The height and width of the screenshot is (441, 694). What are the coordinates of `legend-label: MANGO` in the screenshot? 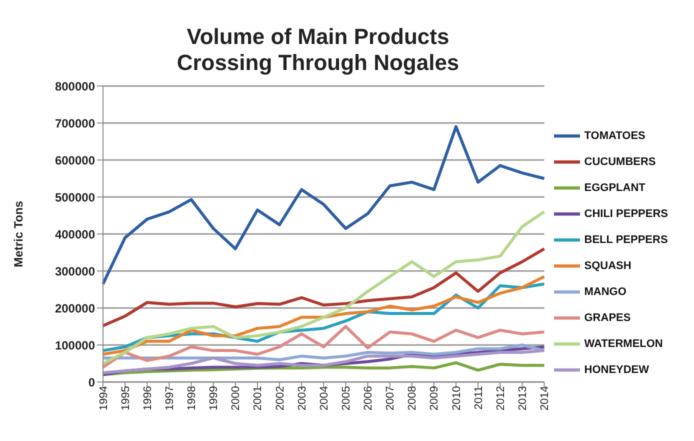 It's located at (605, 291).